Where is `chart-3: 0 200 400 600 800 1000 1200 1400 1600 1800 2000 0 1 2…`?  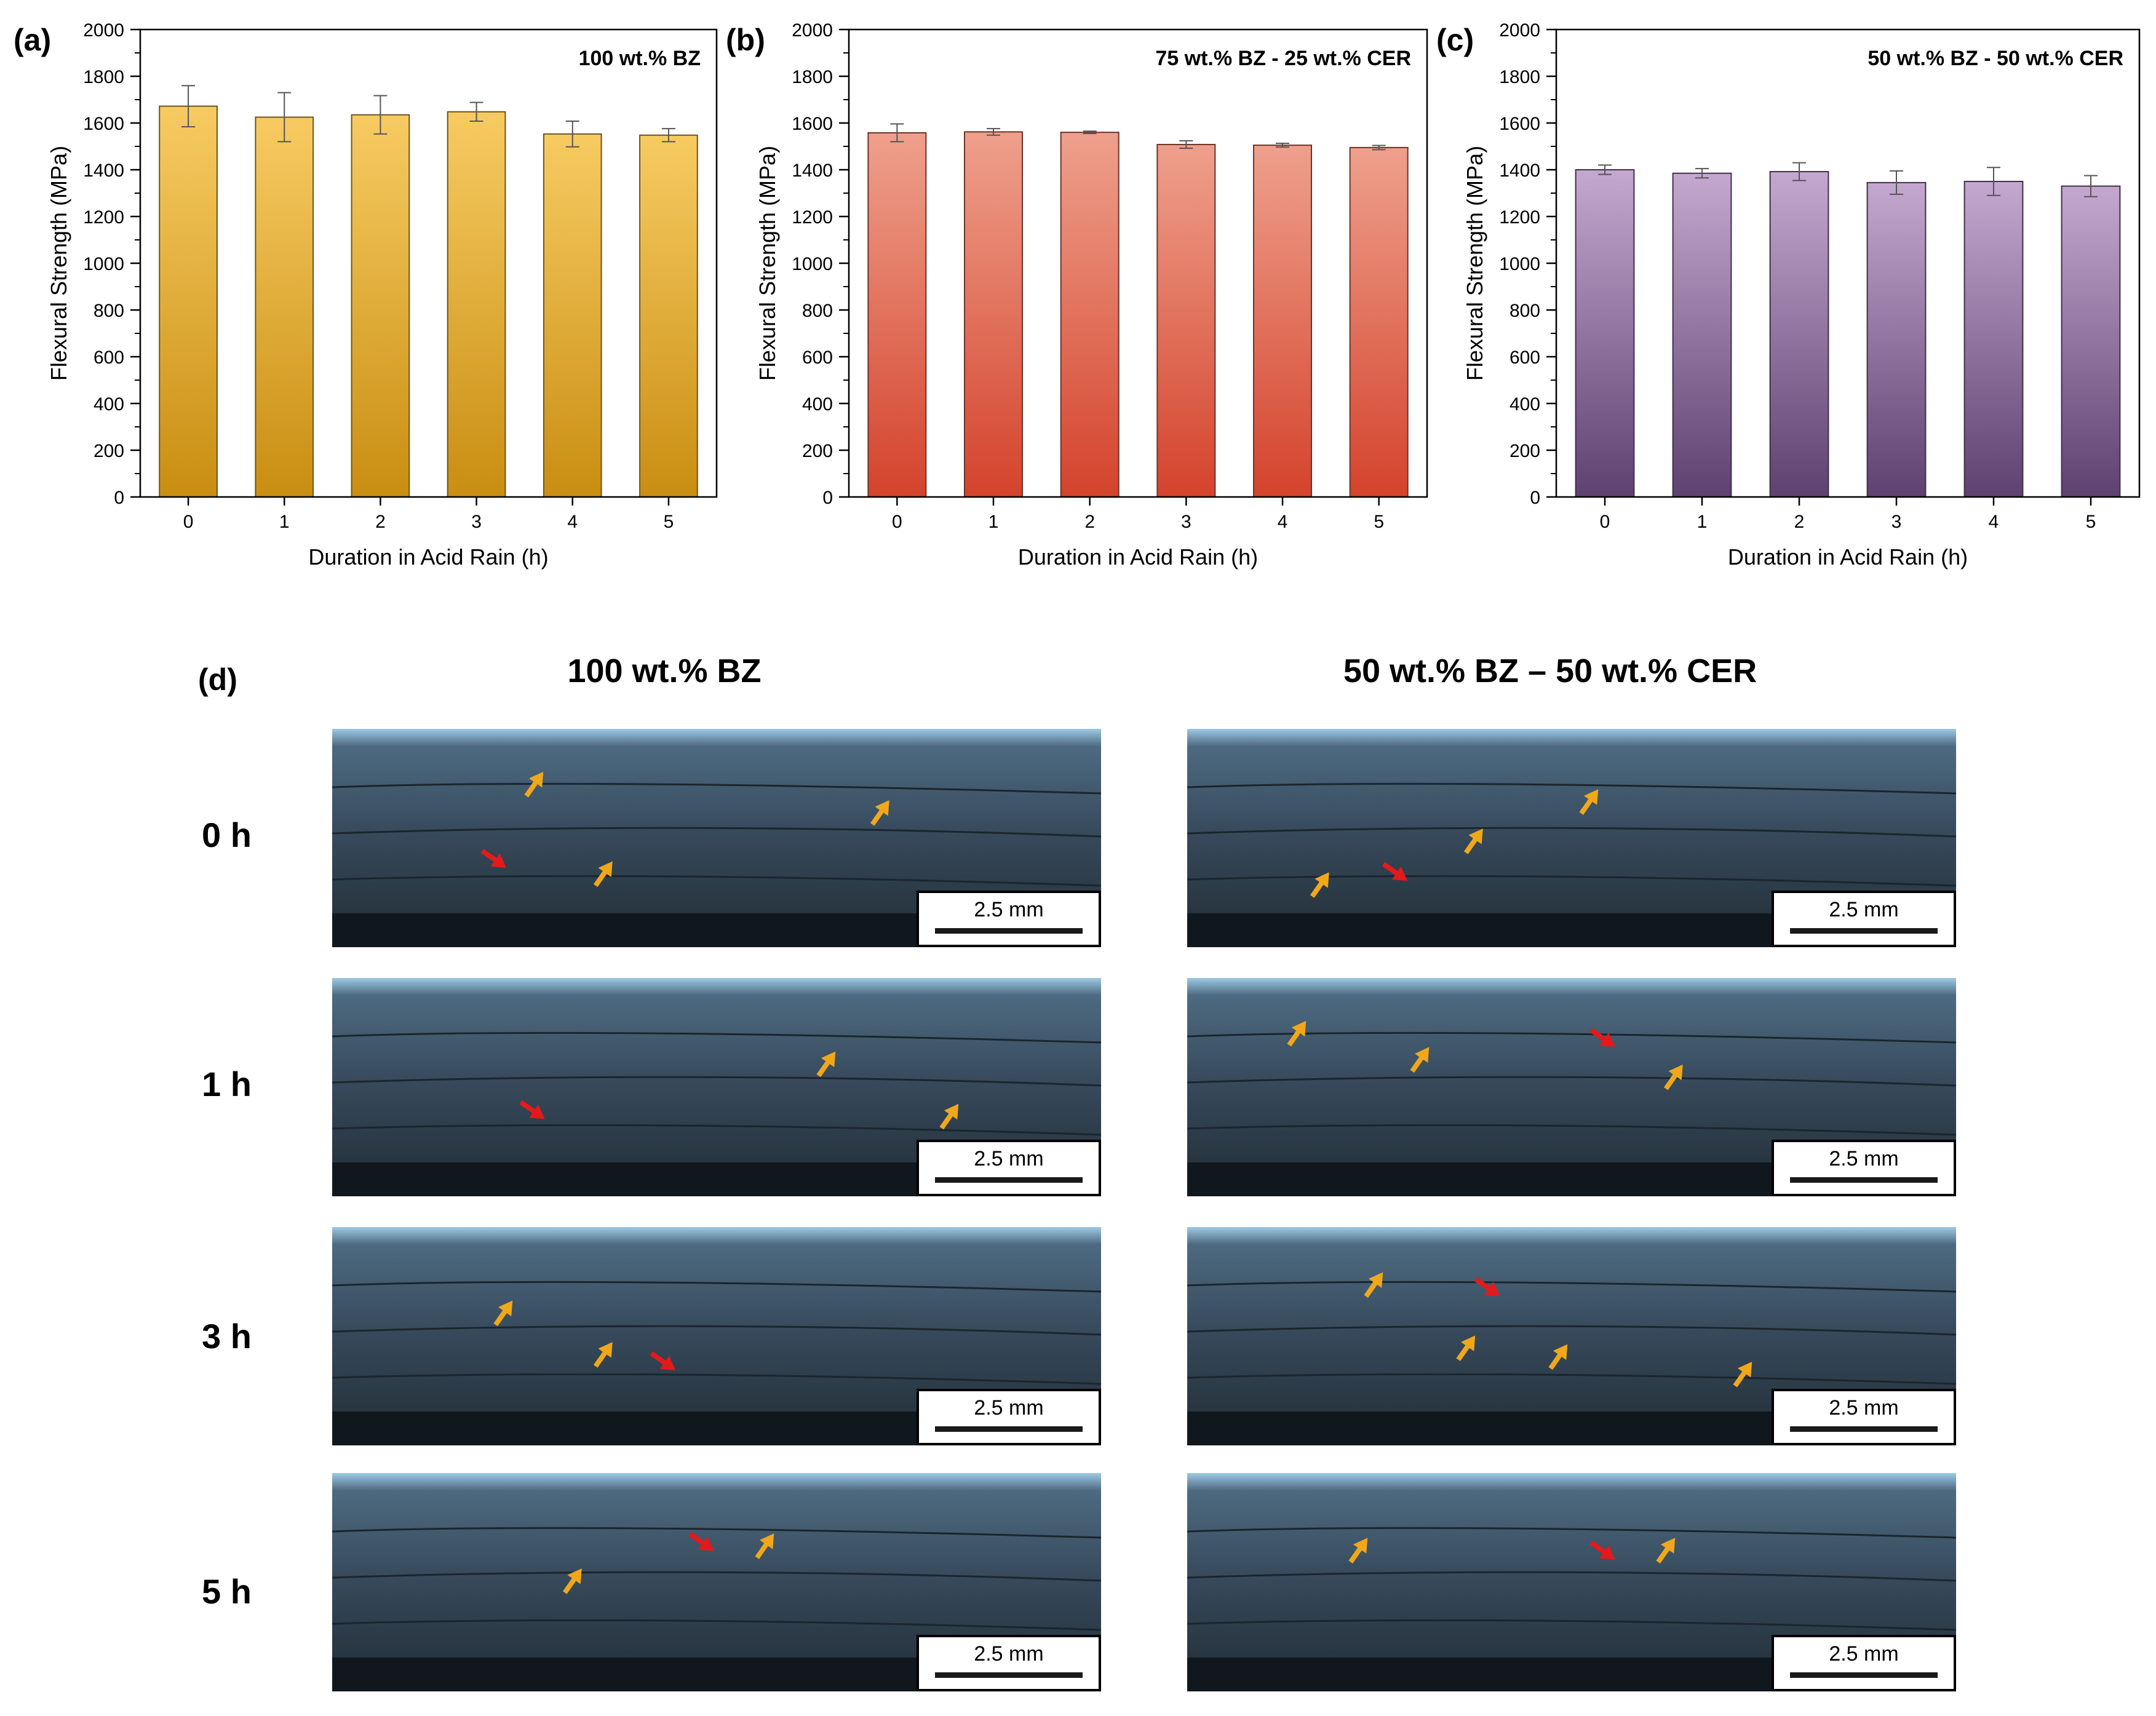
chart-3: 0 200 400 600 800 1000 1200 1400 1600 1800 2000 0 1 2… is located at coordinates (1788, 295).